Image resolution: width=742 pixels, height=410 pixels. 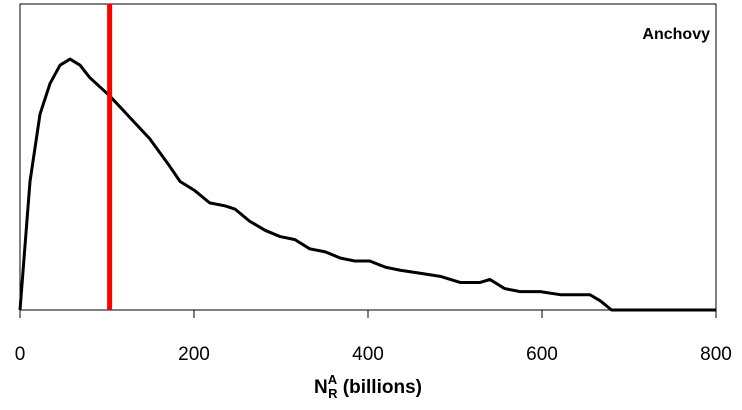 What do you see at coordinates (380, 387) in the screenshot?
I see `x-label-rest: (billions)` at bounding box center [380, 387].